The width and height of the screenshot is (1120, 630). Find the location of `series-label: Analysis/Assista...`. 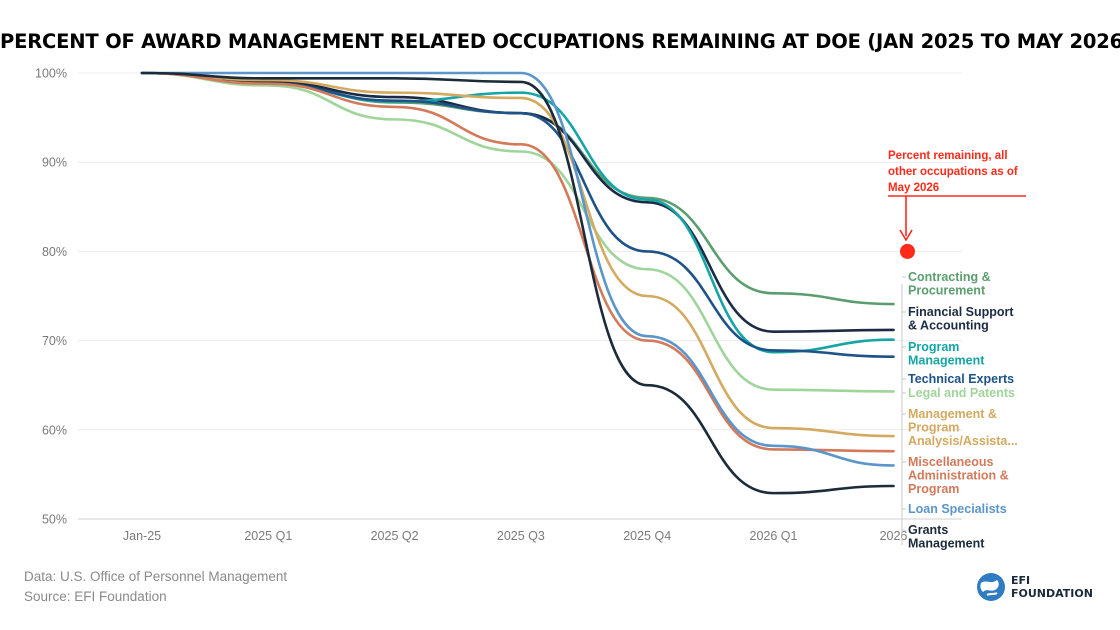

series-label: Analysis/Assista... is located at coordinates (963, 441).